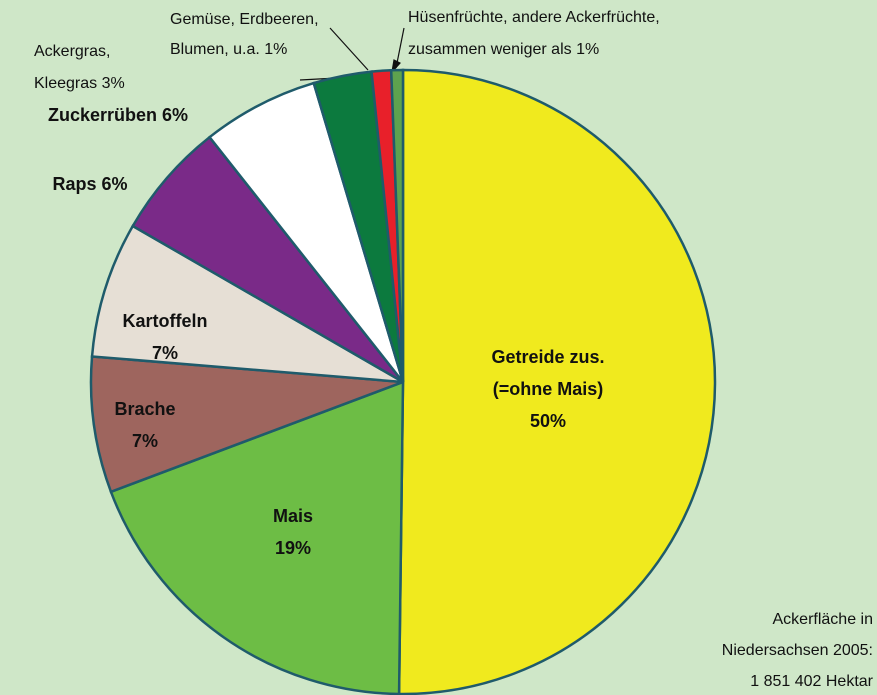 The width and height of the screenshot is (877, 695). What do you see at coordinates (215, 49) in the screenshot?
I see `slice-label-text: Blumen, u.a.` at bounding box center [215, 49].